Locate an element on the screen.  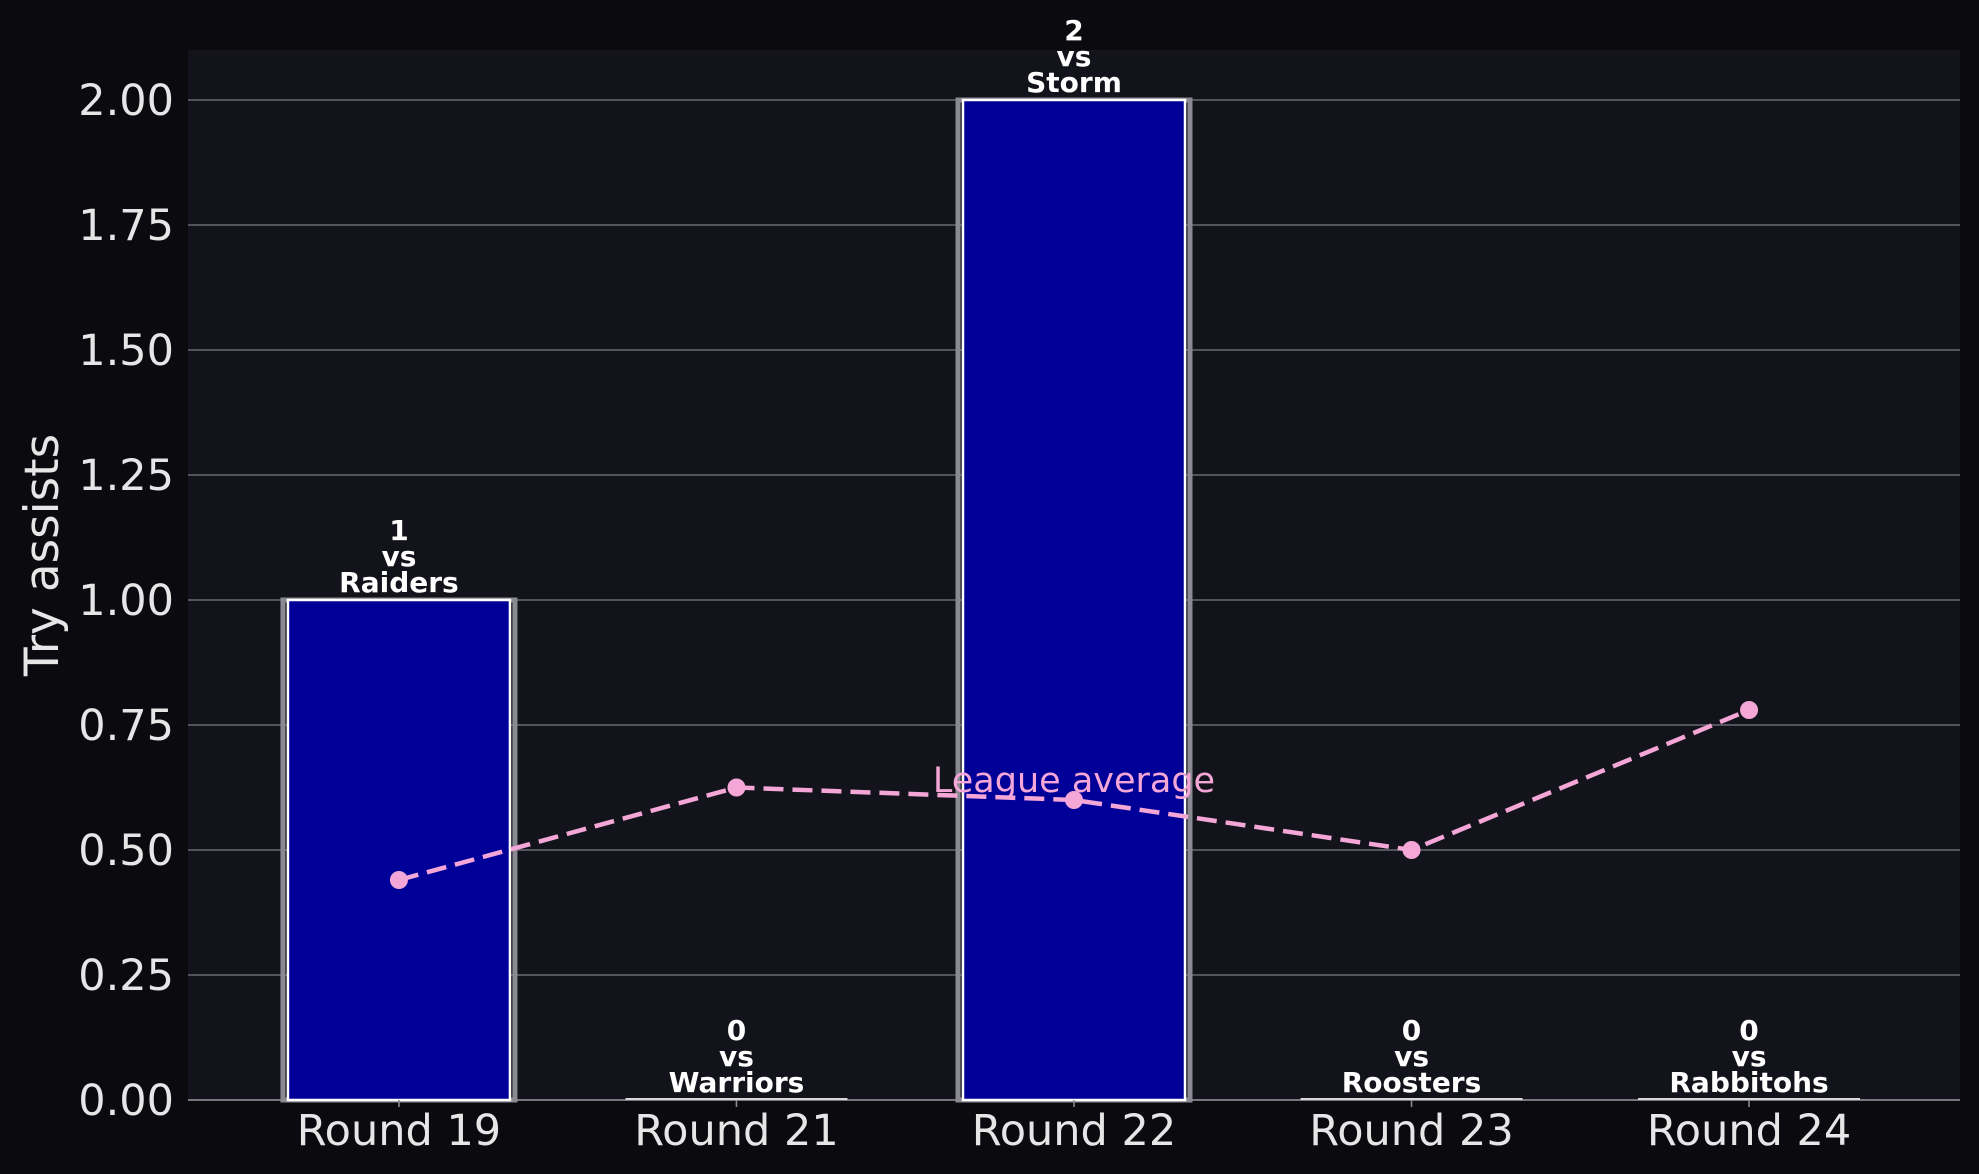
y-tick-label: 2.00 is located at coordinates (126, 101).